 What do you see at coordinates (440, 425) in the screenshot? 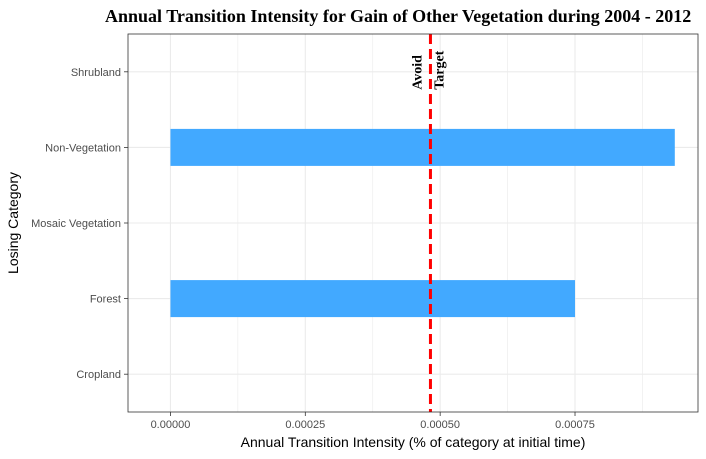
I see `x-tick-label: 0.00050` at bounding box center [440, 425].